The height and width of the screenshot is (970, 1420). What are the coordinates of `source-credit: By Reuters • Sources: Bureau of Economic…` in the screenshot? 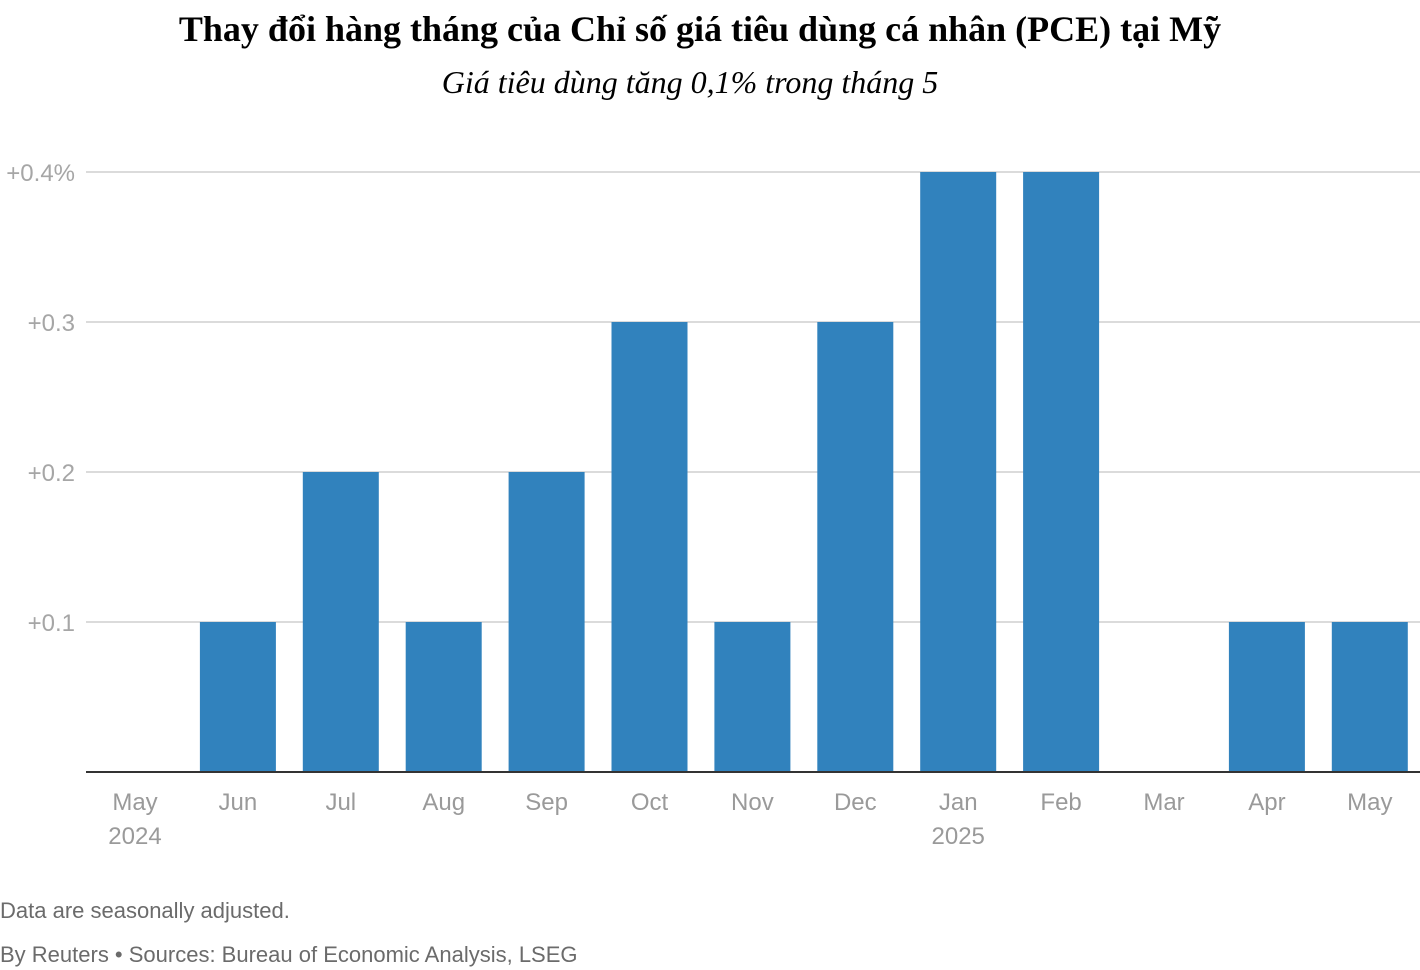 It's located at (289, 954).